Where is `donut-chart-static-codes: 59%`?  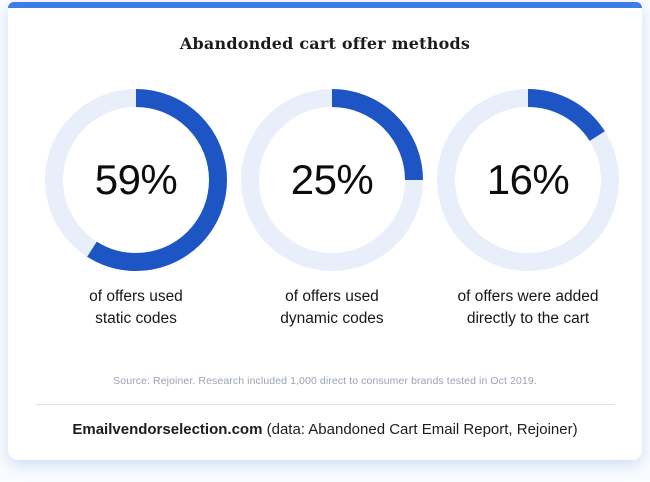
donut-chart-static-codes: 59% is located at coordinates (136, 180).